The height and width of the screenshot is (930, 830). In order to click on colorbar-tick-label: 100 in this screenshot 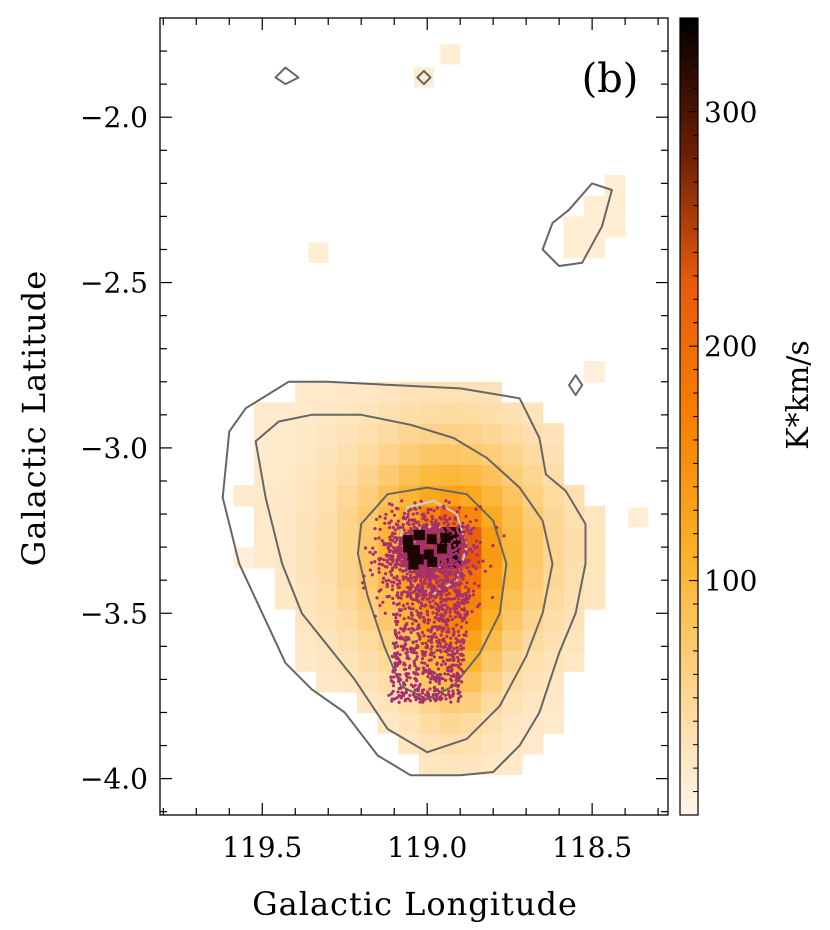, I will do `click(730, 581)`.